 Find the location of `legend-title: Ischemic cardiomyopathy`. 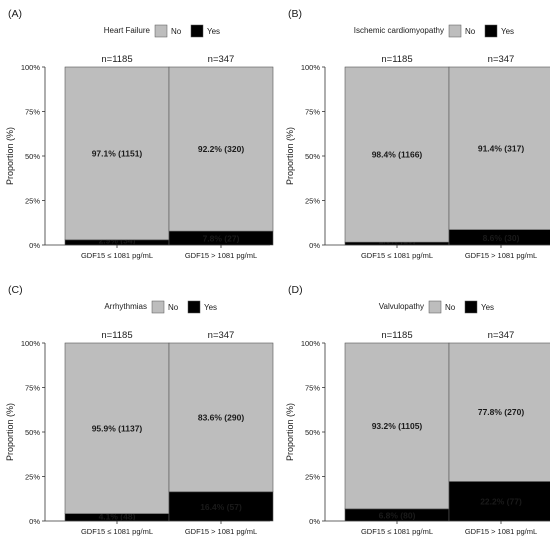

legend-title: Ischemic cardiomyopathy is located at coordinates (399, 30).